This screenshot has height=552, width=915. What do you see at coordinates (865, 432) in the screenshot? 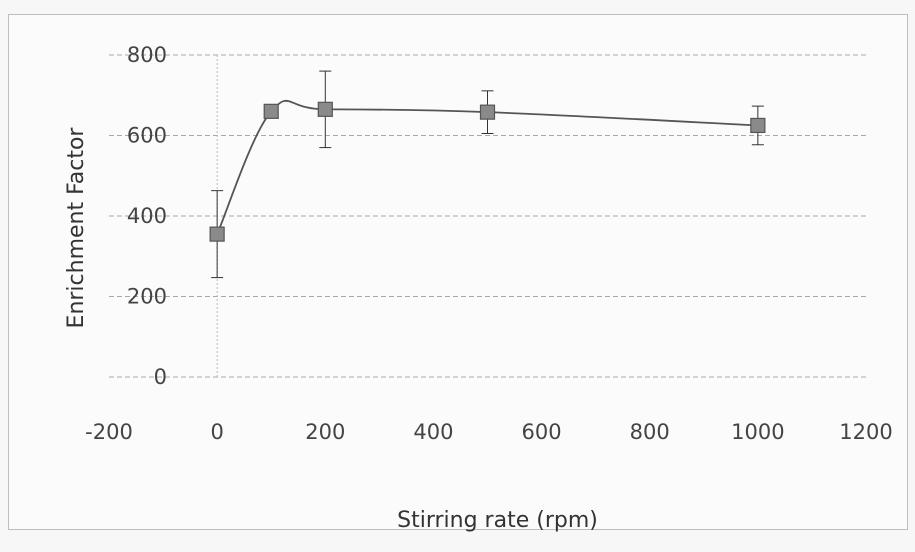
I see `x-tick-label: 1200` at bounding box center [865, 432].